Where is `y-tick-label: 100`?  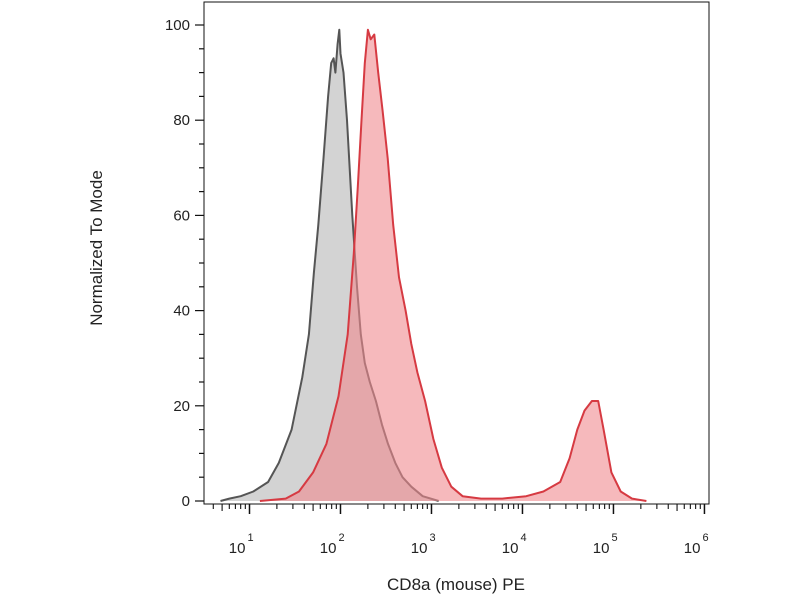
y-tick-label: 100 is located at coordinates (177, 25).